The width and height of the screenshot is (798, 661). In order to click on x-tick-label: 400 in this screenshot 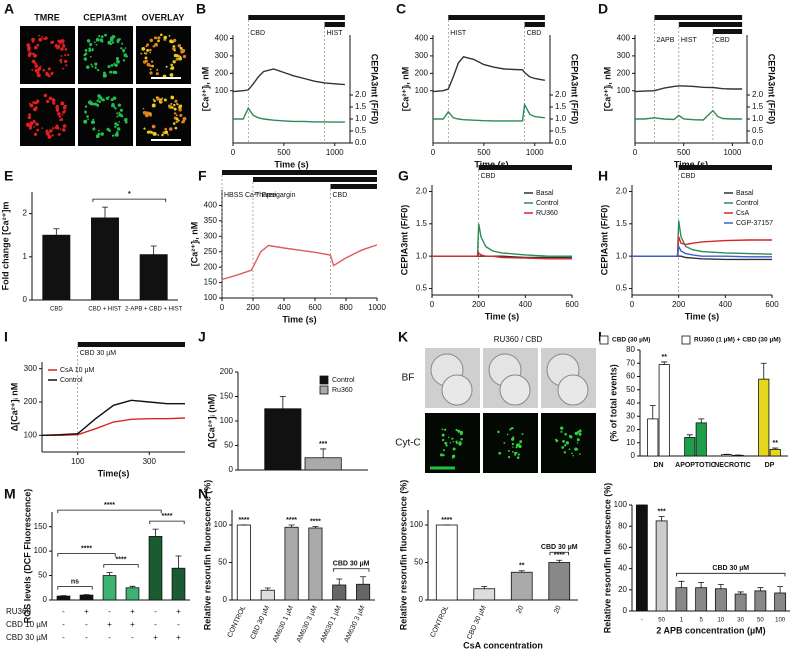, I will do `click(284, 307)`.